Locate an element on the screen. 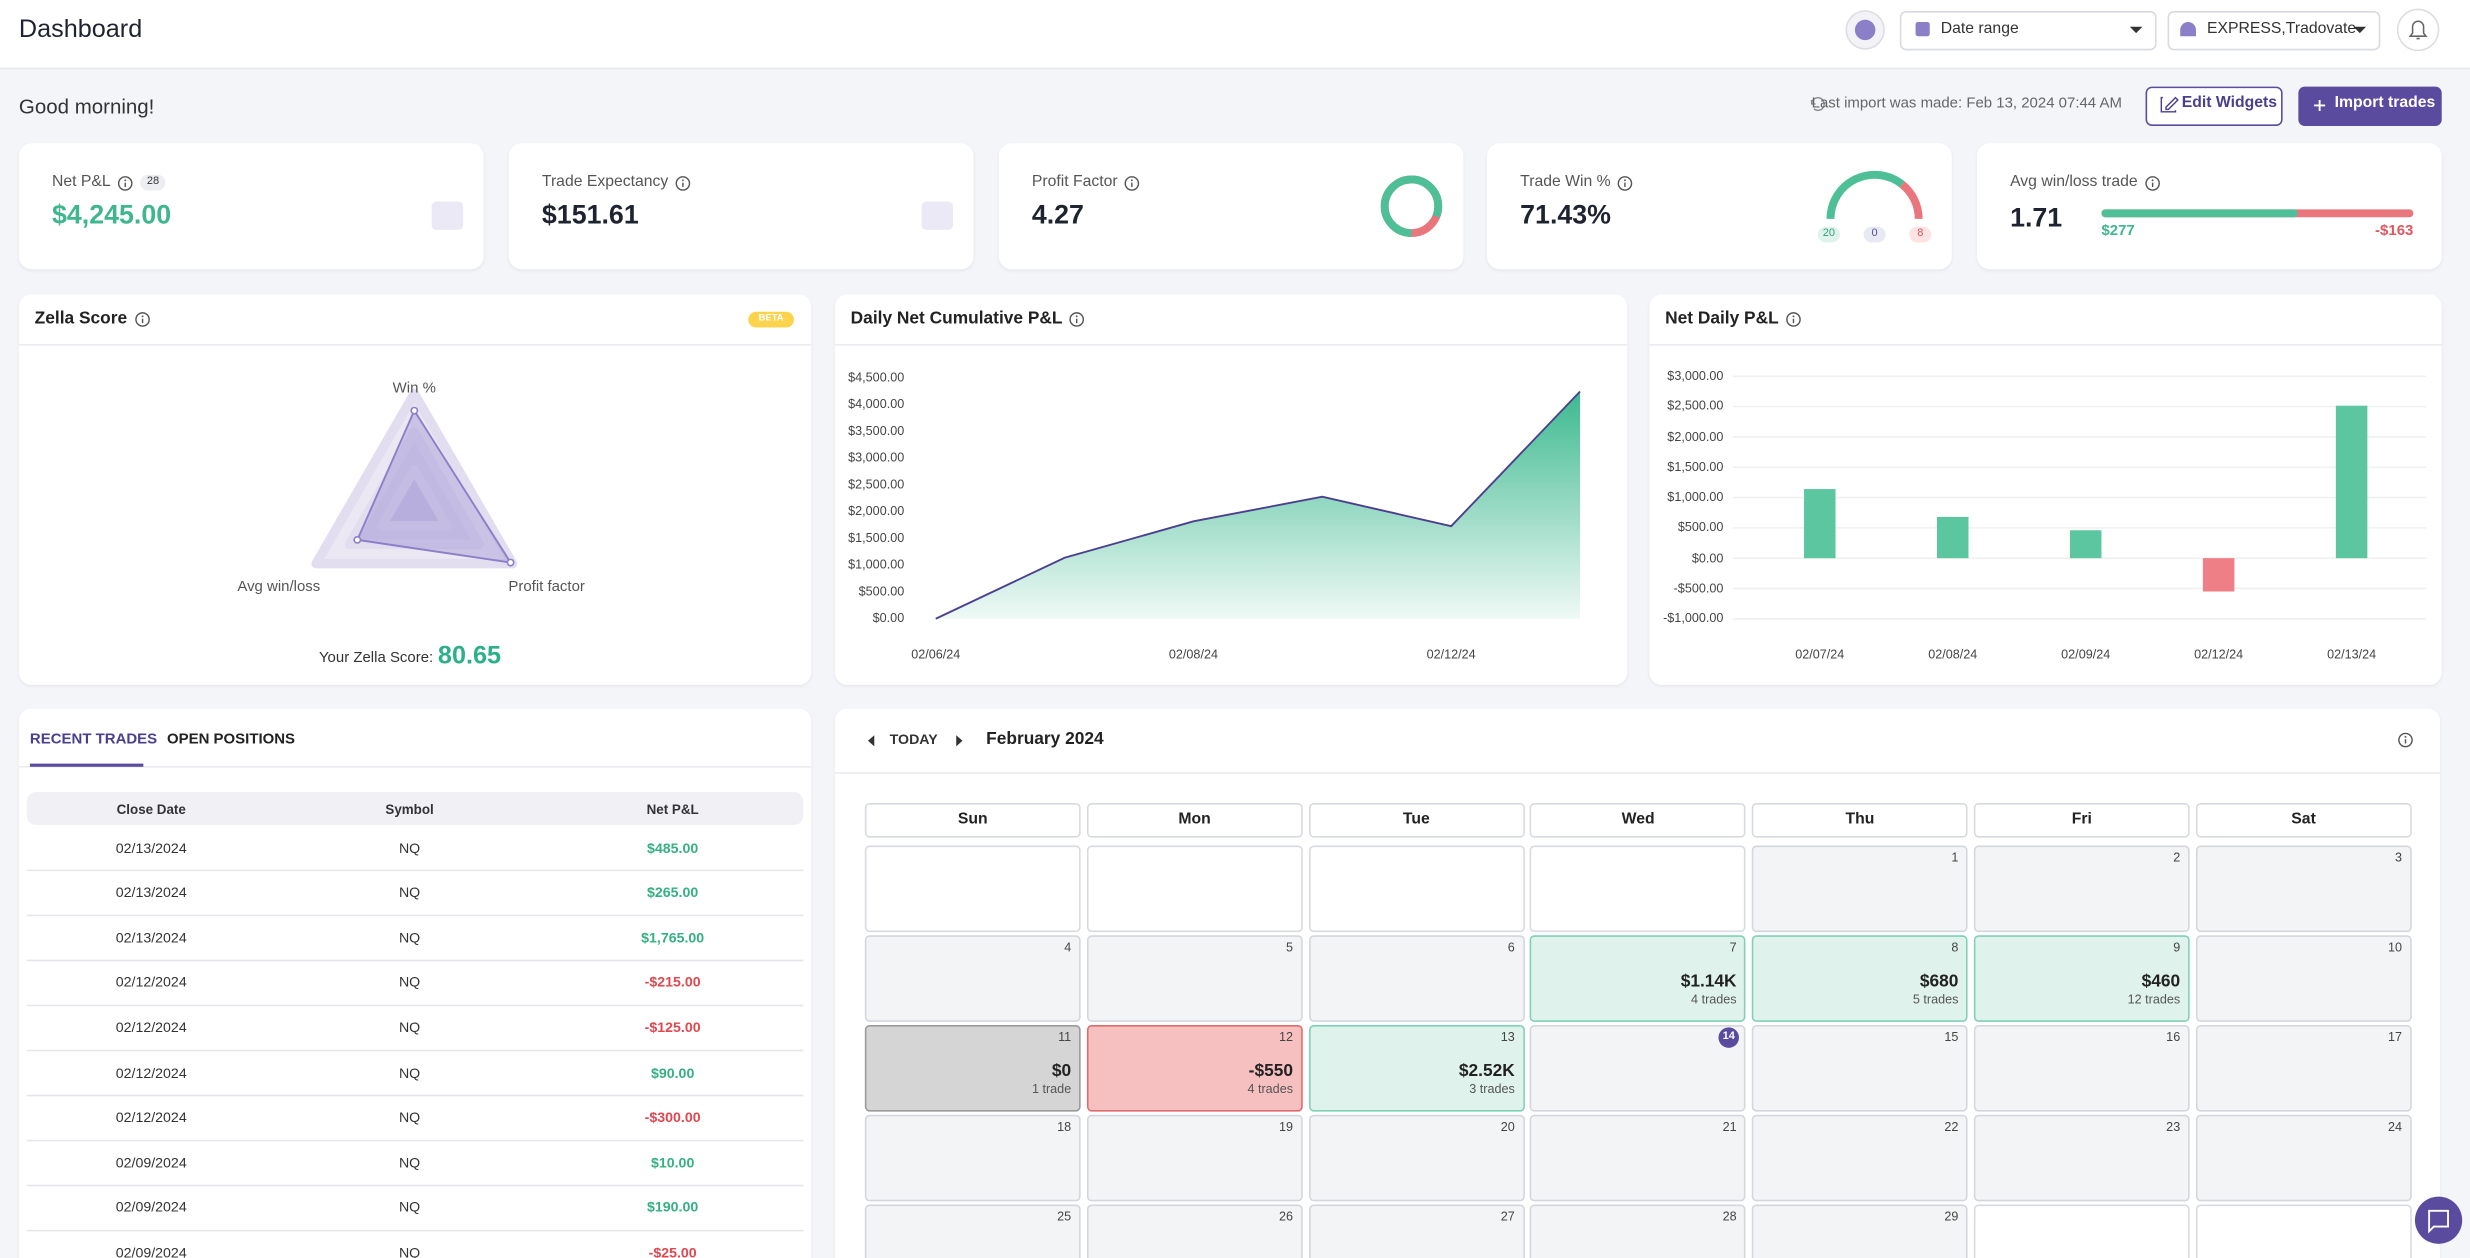 The width and height of the screenshot is (2470, 1258). day-pnl: $0 is located at coordinates (1061, 1071).